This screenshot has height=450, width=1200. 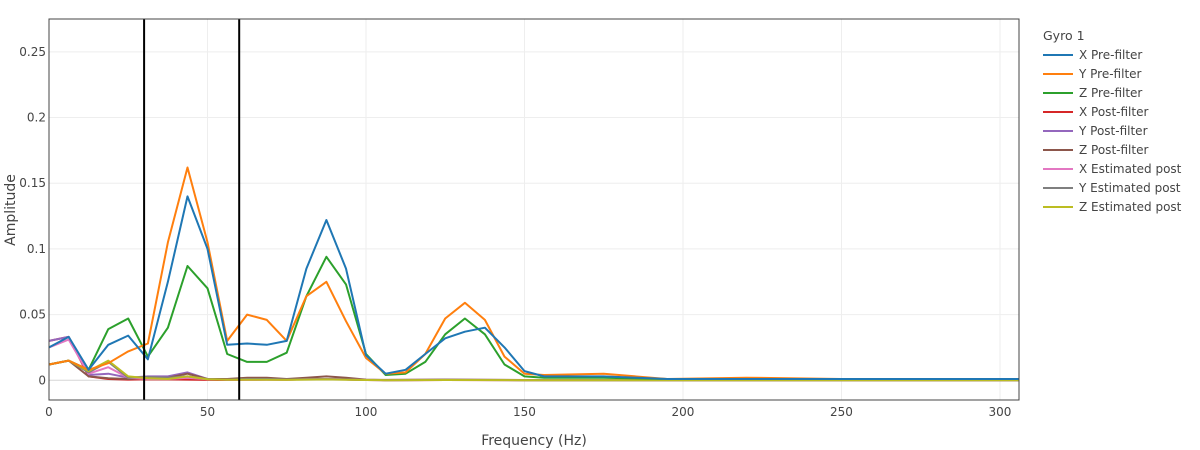 I want to click on x-tick-label: 200, so click(x=683, y=412).